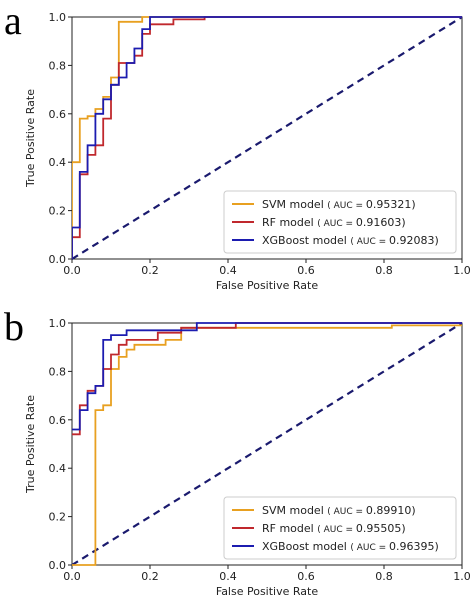 This screenshot has width=474, height=604. What do you see at coordinates (267, 376) in the screenshot?
I see `roc-curve-xgboost-model` at bounding box center [267, 376].